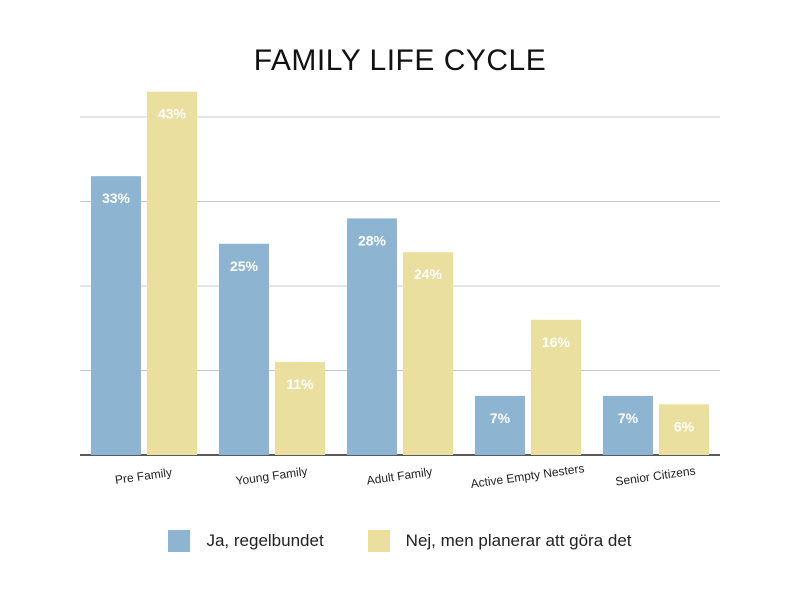 Image resolution: width=800 pixels, height=600 pixels. What do you see at coordinates (265, 540) in the screenshot?
I see `legend-label-series-1: Ja, regelbundet` at bounding box center [265, 540].